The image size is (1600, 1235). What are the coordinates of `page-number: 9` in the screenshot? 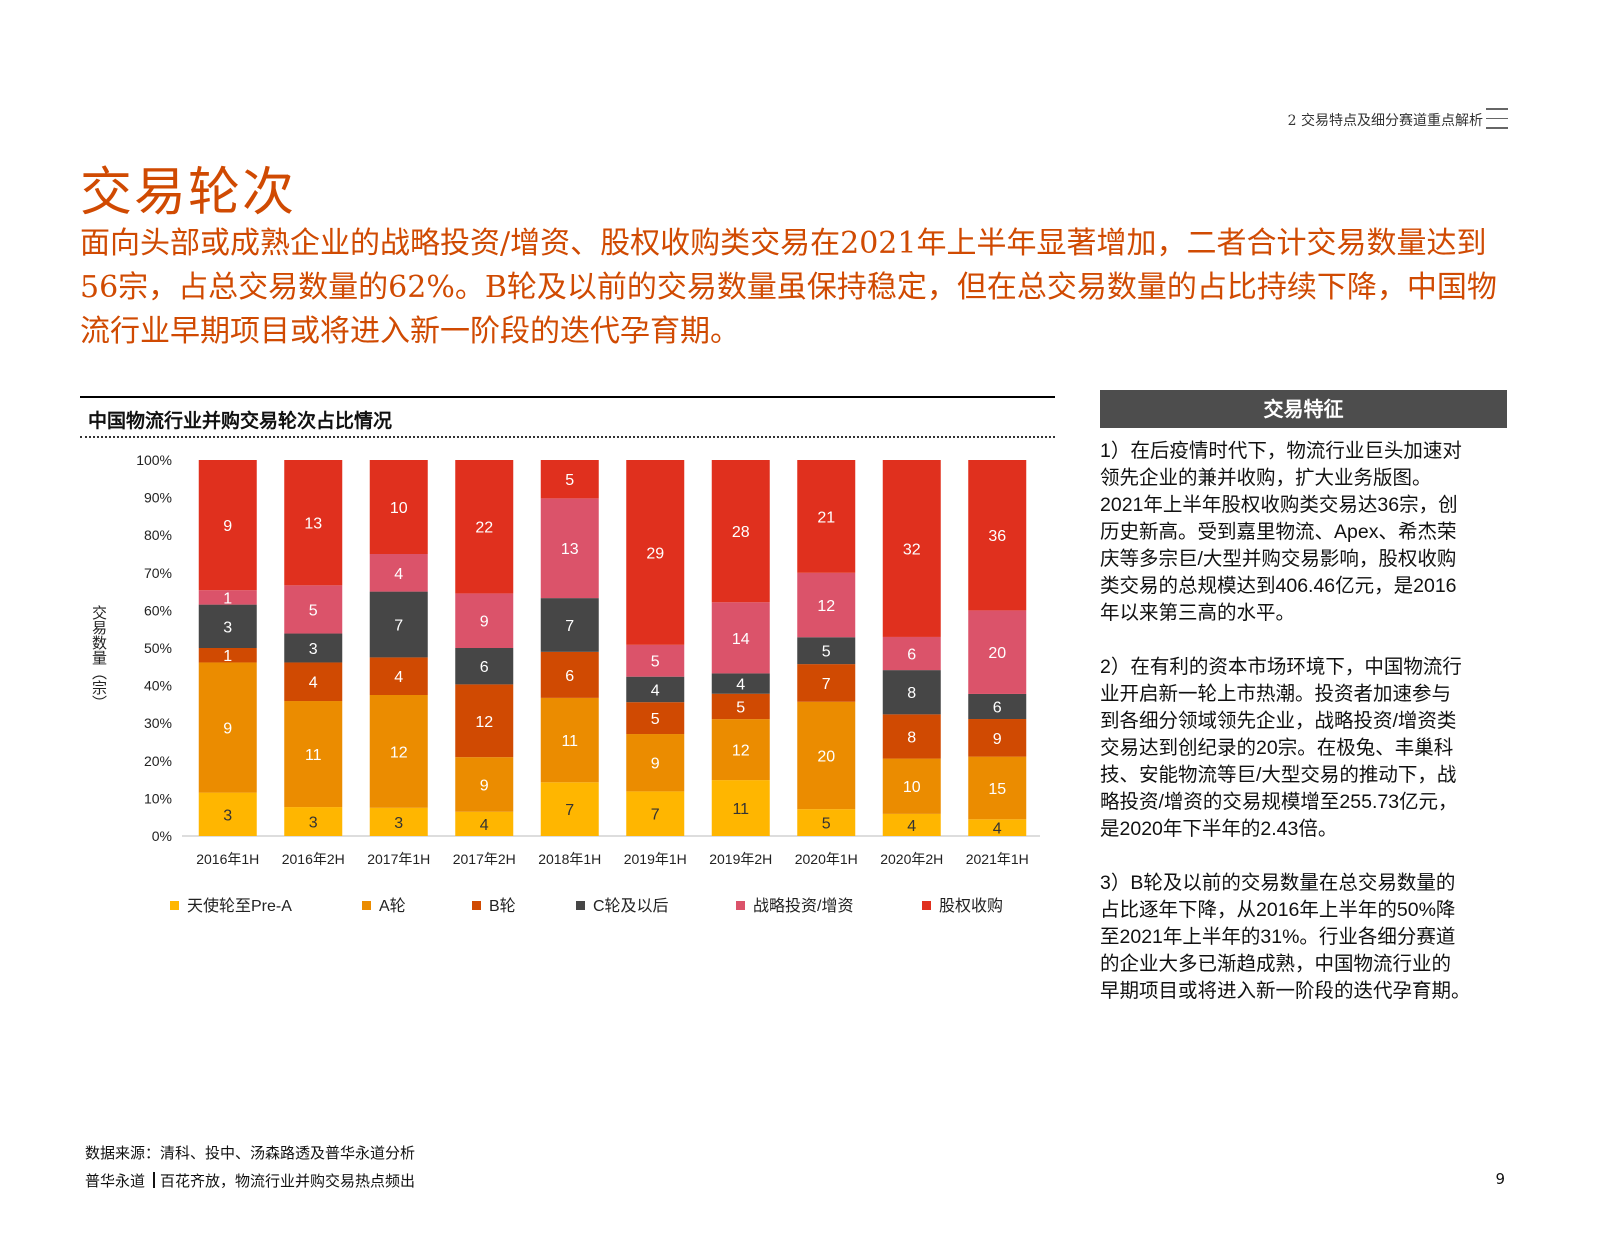 It's located at (1500, 1179).